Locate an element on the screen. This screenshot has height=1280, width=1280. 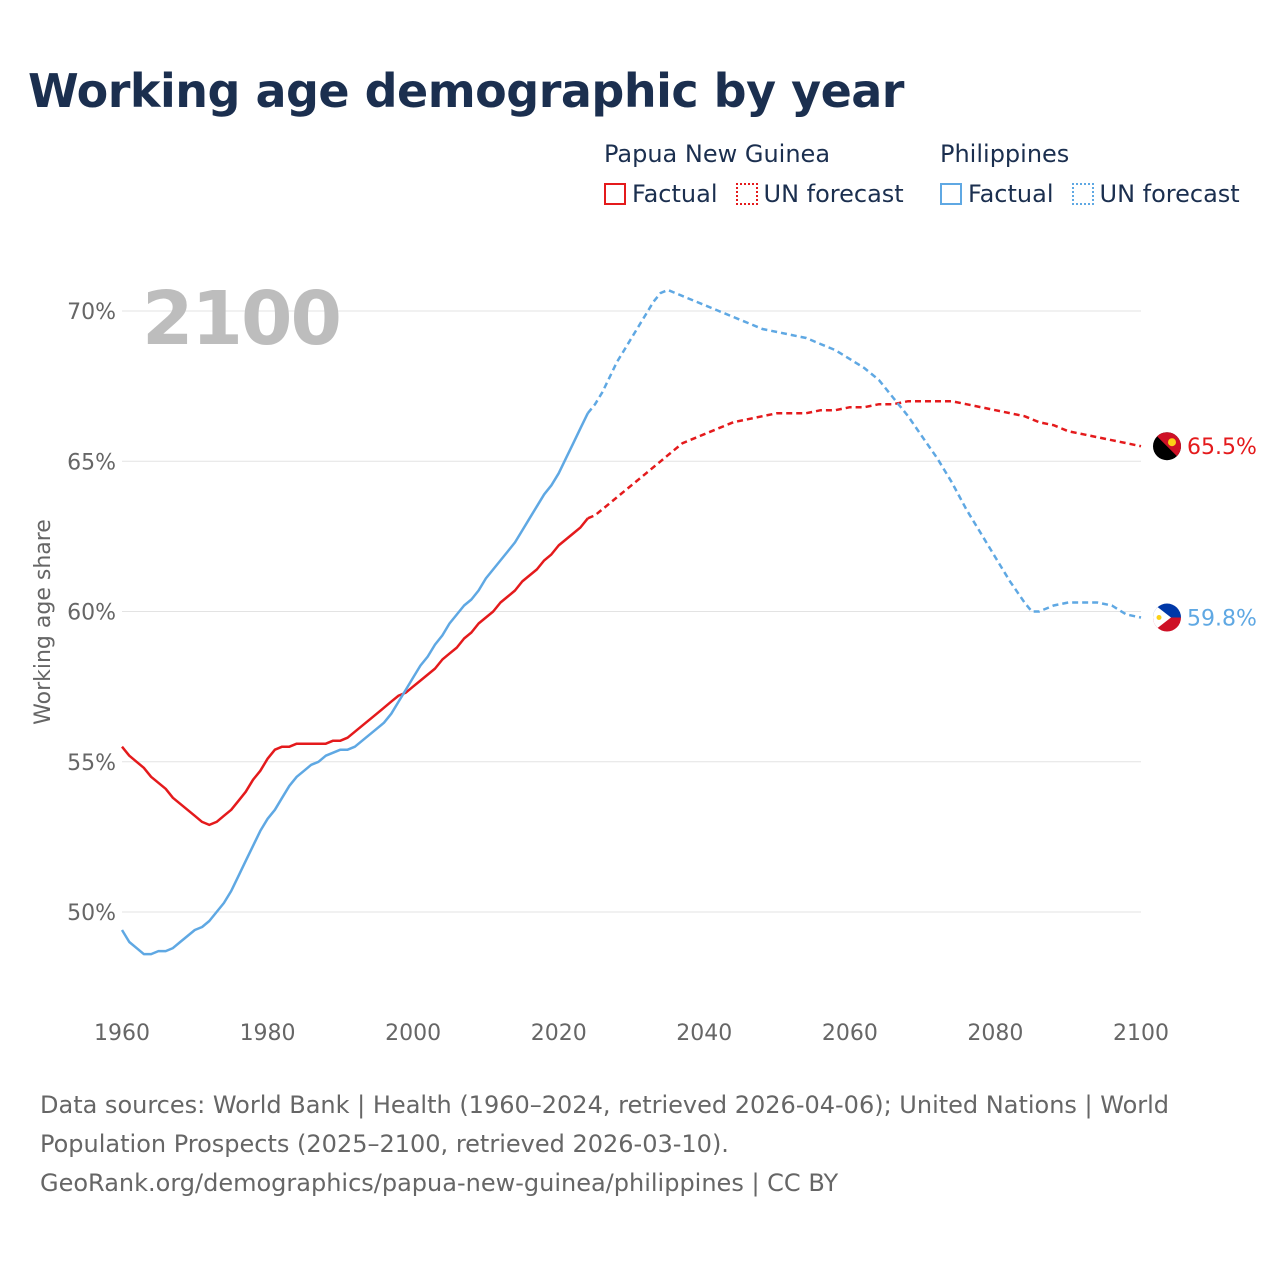
series-line-phl-forecast is located at coordinates (864, 453).